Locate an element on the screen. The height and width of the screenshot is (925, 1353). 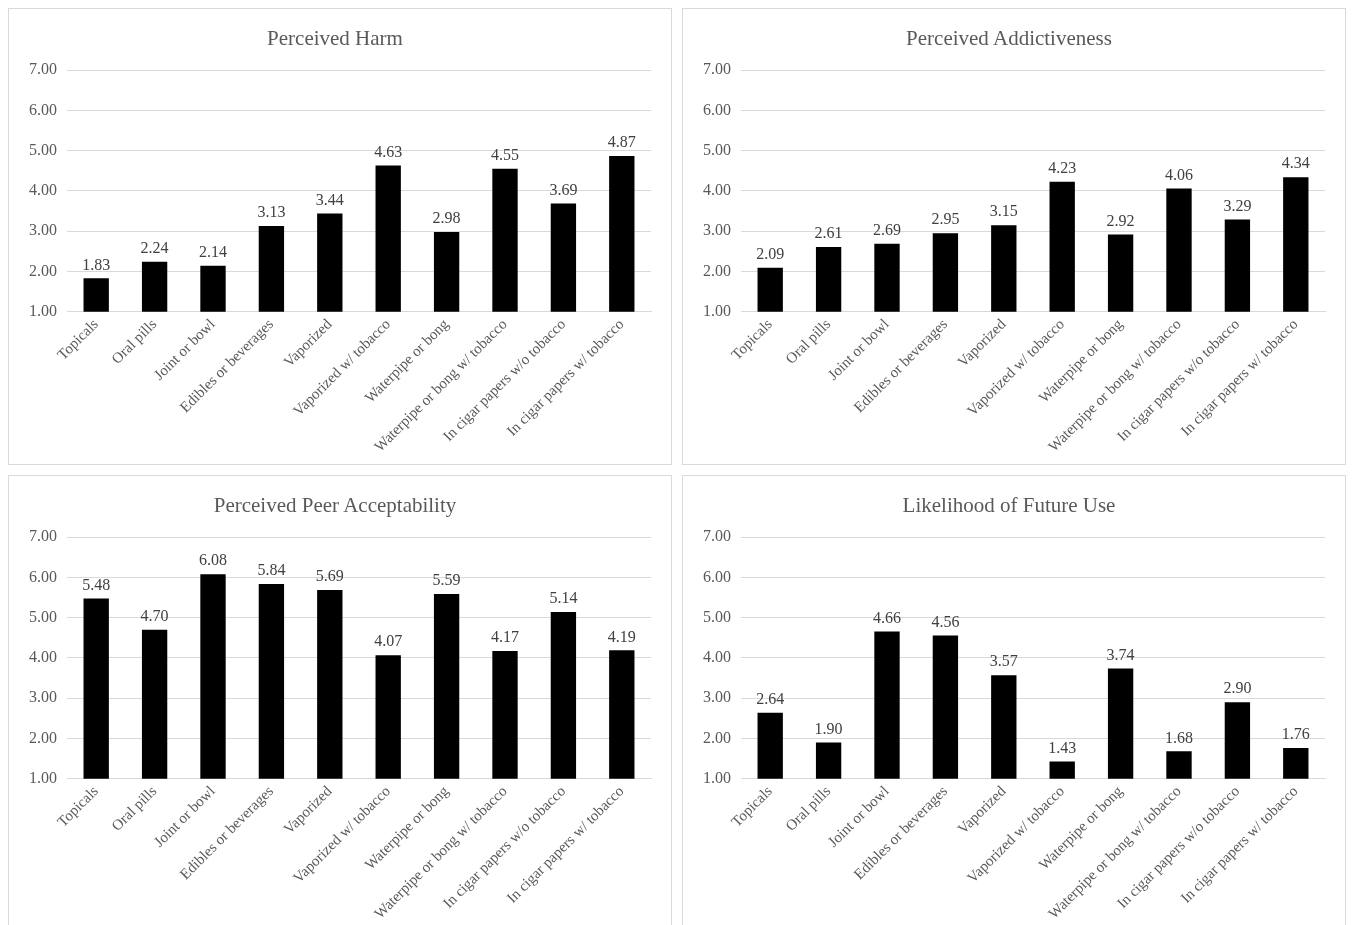
data-label: 3.13 is located at coordinates (271, 212).